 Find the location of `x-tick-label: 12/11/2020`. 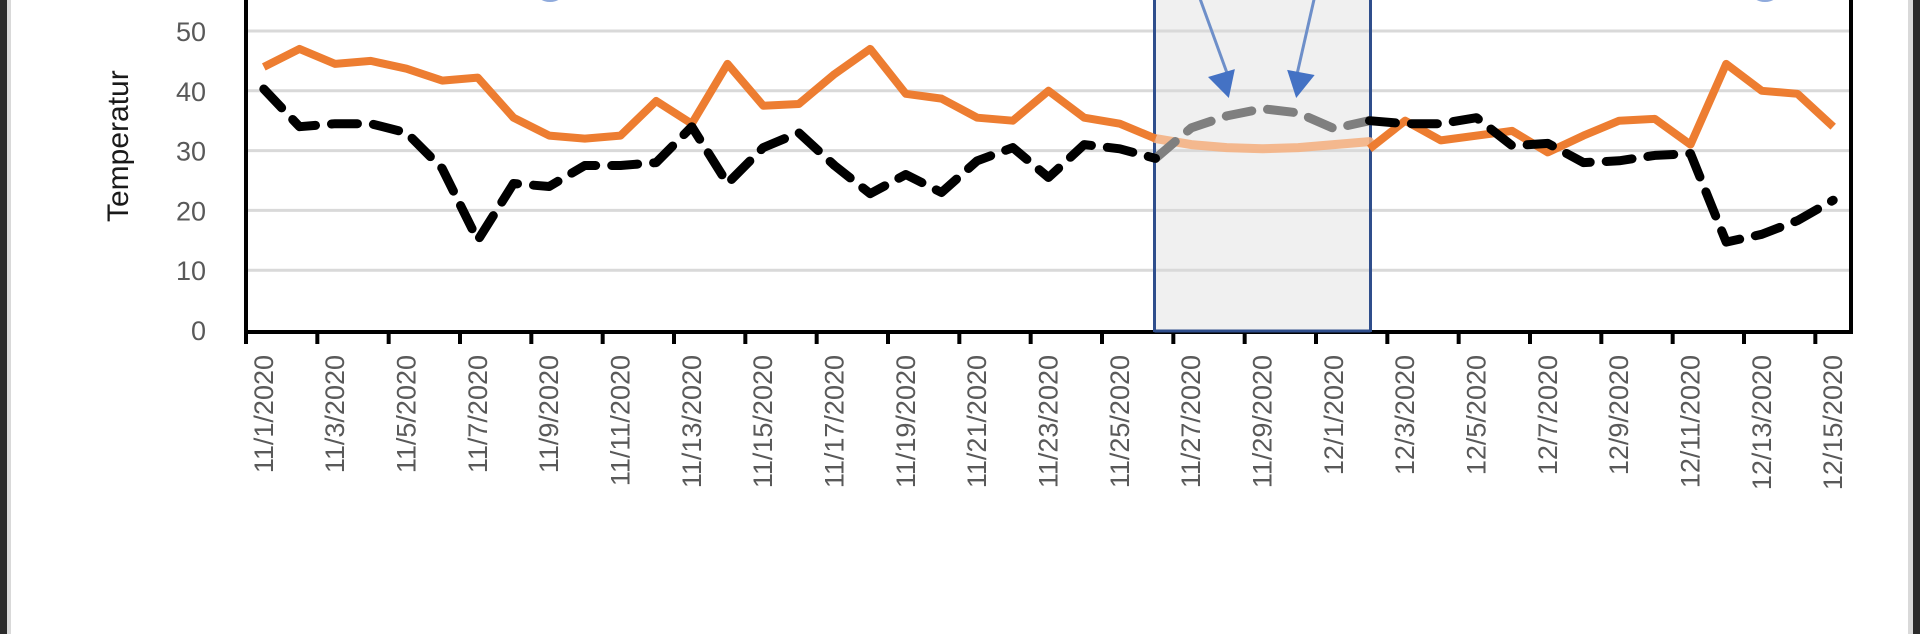

x-tick-label: 12/11/2020 is located at coordinates (1691, 421).